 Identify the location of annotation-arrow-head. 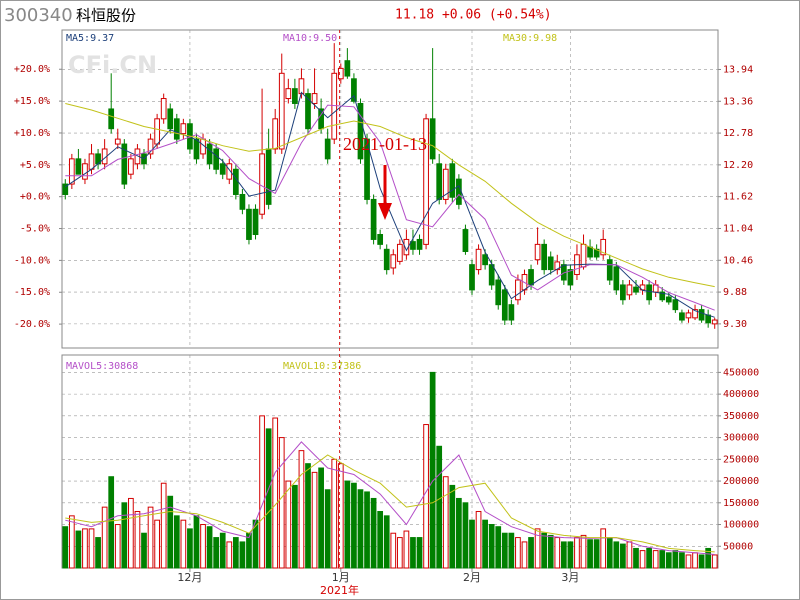
(385, 211).